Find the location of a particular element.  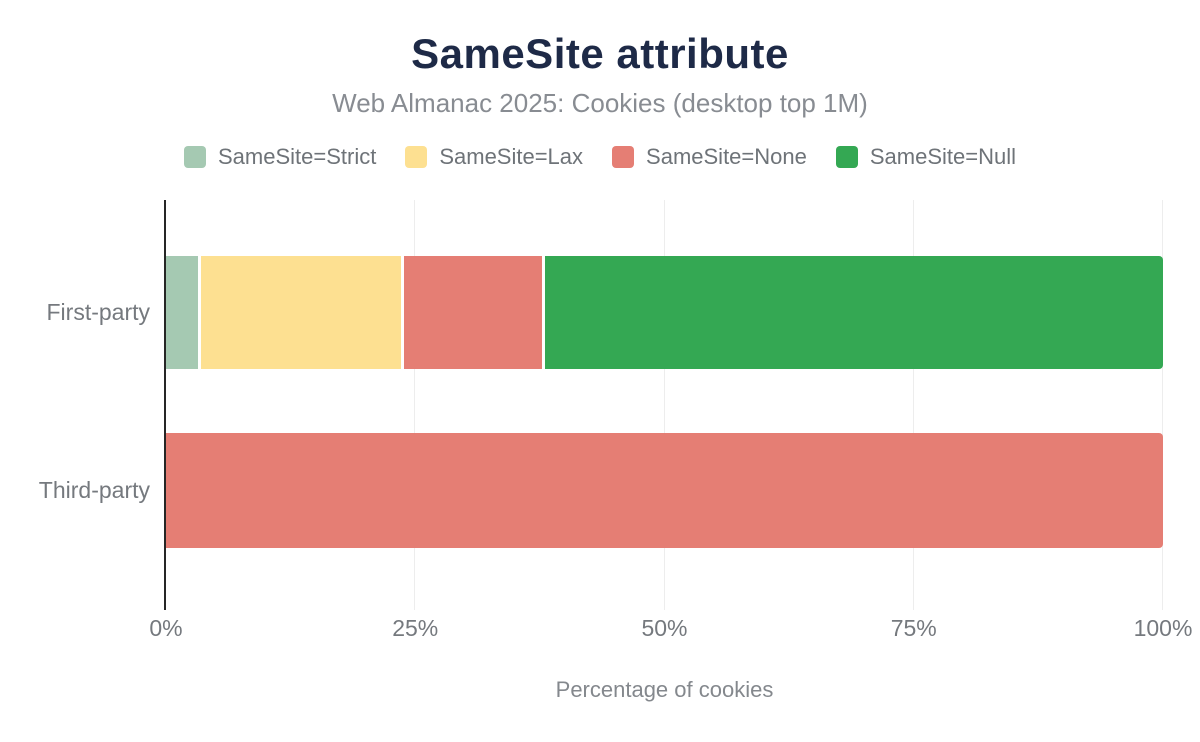

bar-row-first-party is located at coordinates (664, 312).